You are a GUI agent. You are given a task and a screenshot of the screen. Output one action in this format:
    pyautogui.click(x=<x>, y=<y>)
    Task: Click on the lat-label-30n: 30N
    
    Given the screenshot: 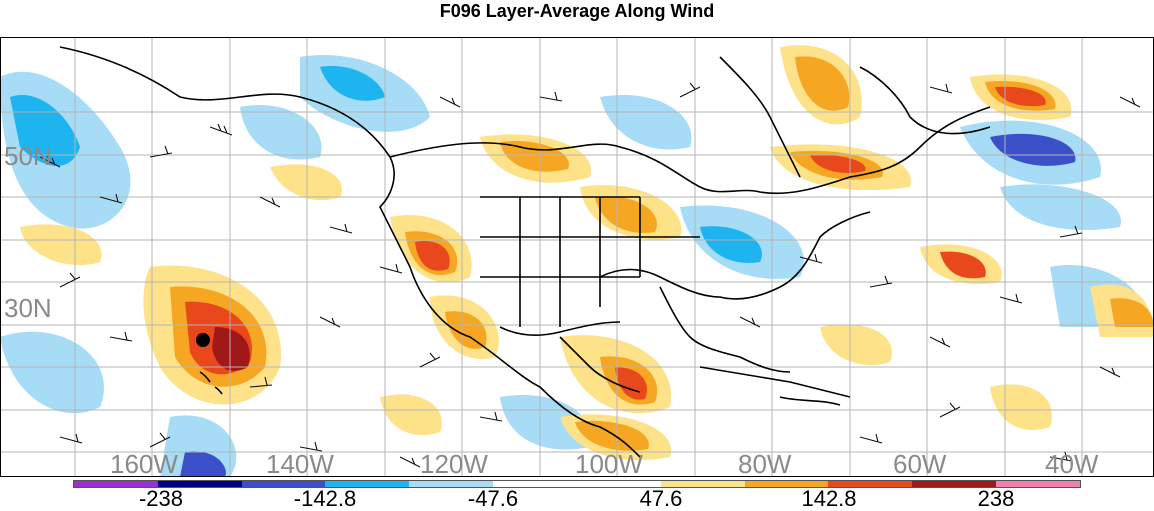 What is the action you would take?
    pyautogui.click(x=28, y=308)
    